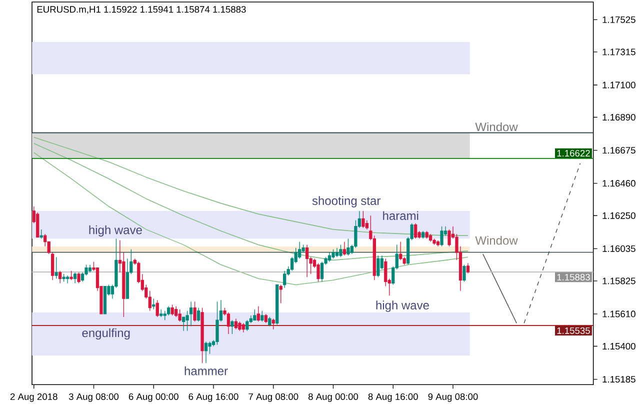 The image size is (643, 406). What do you see at coordinates (453, 397) in the screenshot?
I see `x-tick-label: 9 Aug 08:00` at bounding box center [453, 397].